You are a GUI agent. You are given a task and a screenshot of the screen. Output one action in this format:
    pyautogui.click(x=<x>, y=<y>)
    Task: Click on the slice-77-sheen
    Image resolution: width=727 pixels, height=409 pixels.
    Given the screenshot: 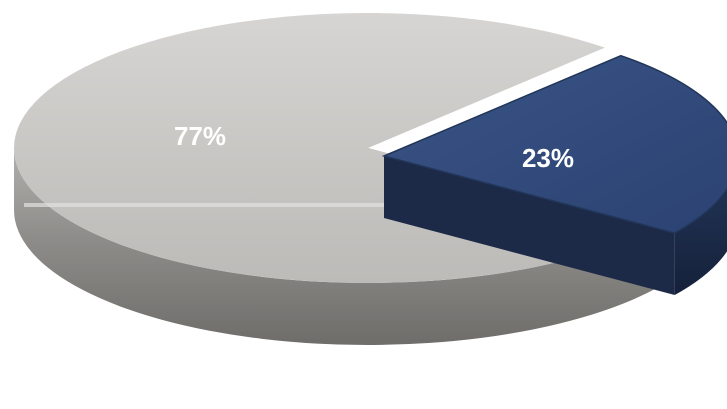 What is the action you would take?
    pyautogui.click(x=308, y=205)
    